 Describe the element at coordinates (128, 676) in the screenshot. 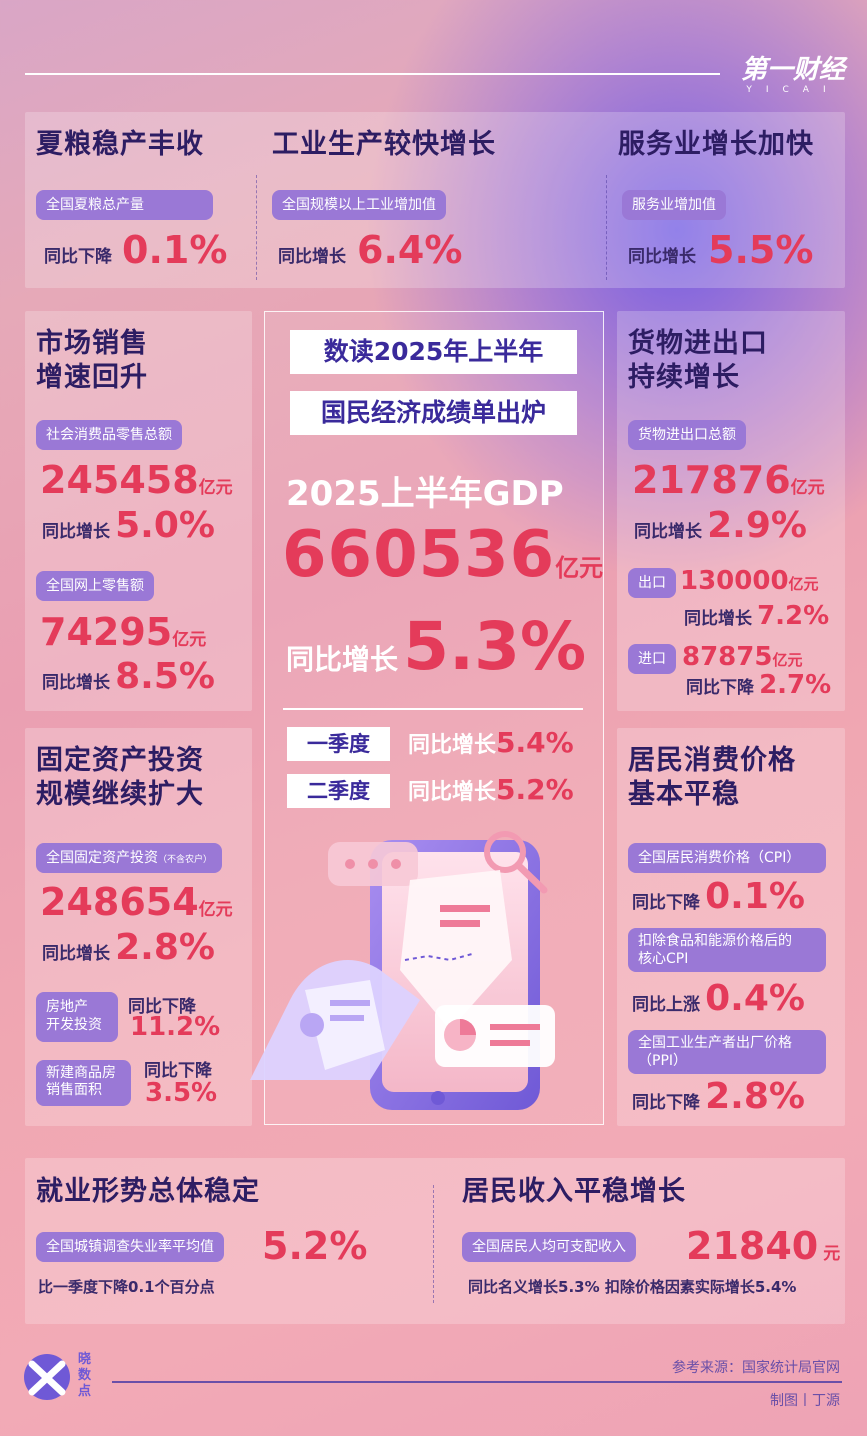

I see `online-retail-rate: 同比增长 8.5%` at that location.